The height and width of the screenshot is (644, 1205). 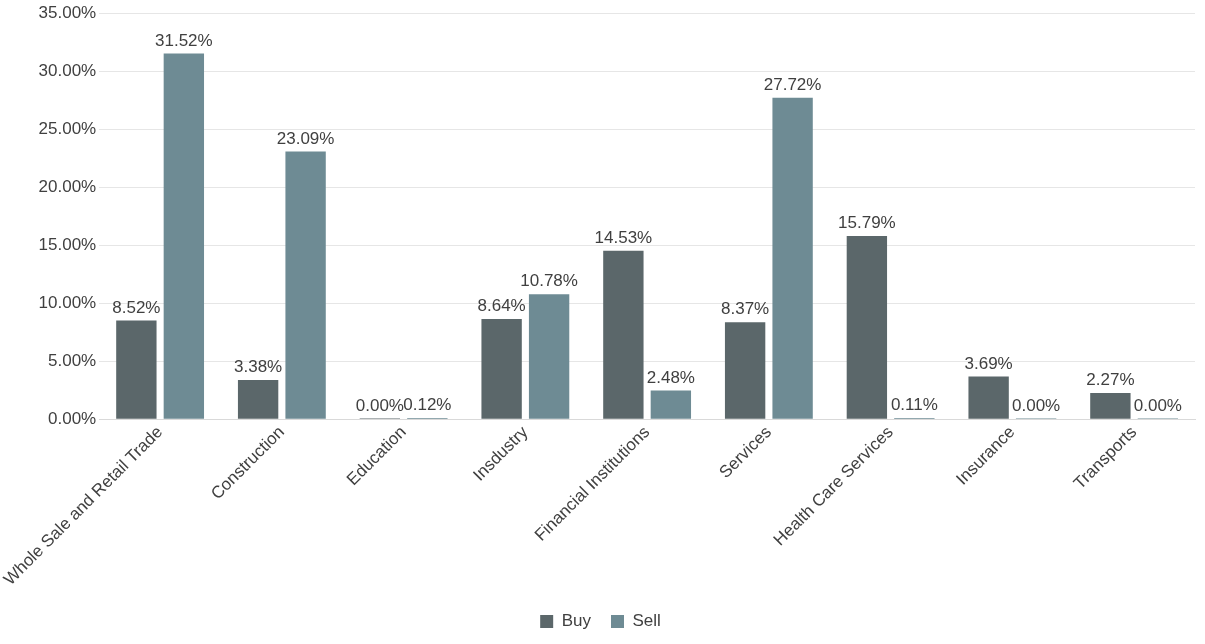 I want to click on data-label: 8.64%, so click(x=501, y=306).